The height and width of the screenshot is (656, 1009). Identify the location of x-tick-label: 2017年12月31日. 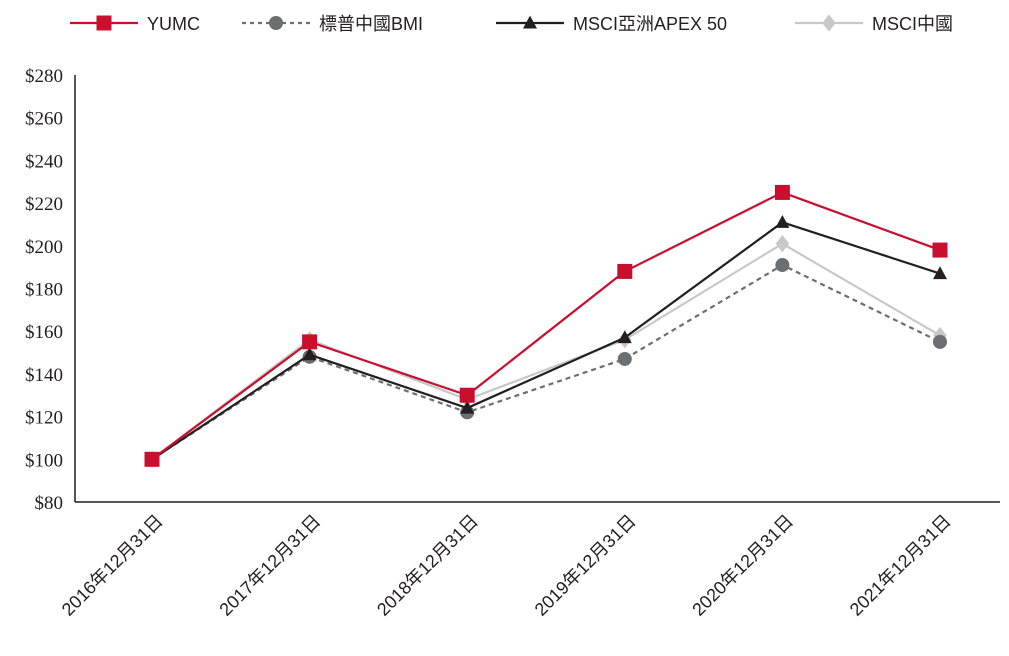
(269, 565).